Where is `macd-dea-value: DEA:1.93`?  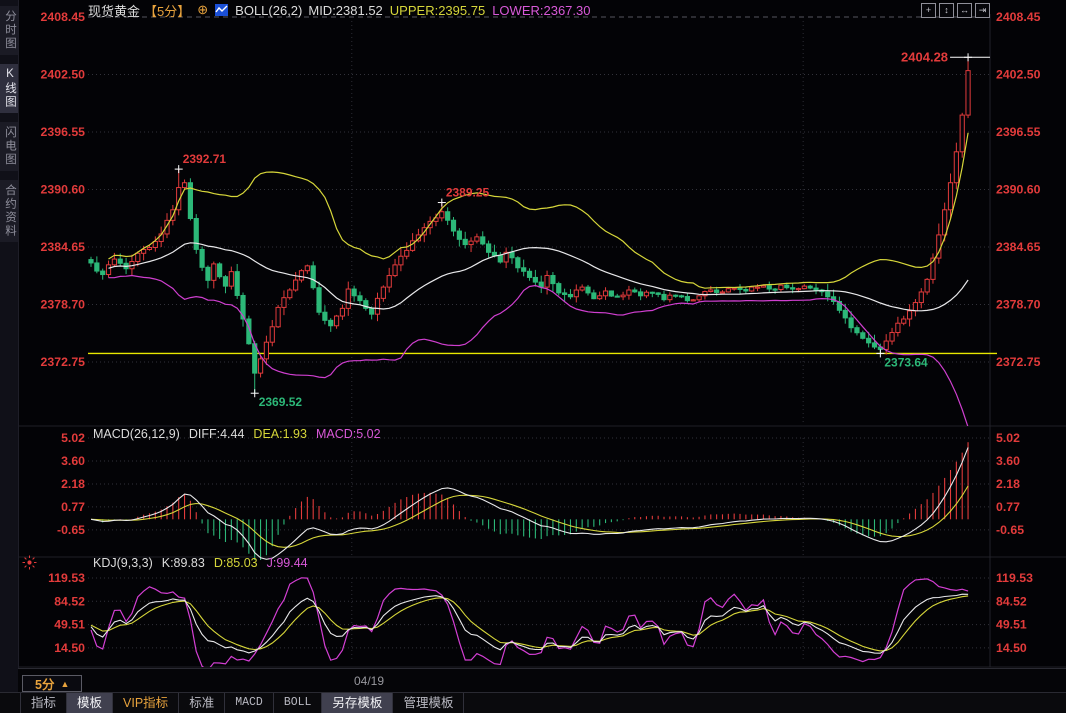
macd-dea-value: DEA:1.93 is located at coordinates (280, 434).